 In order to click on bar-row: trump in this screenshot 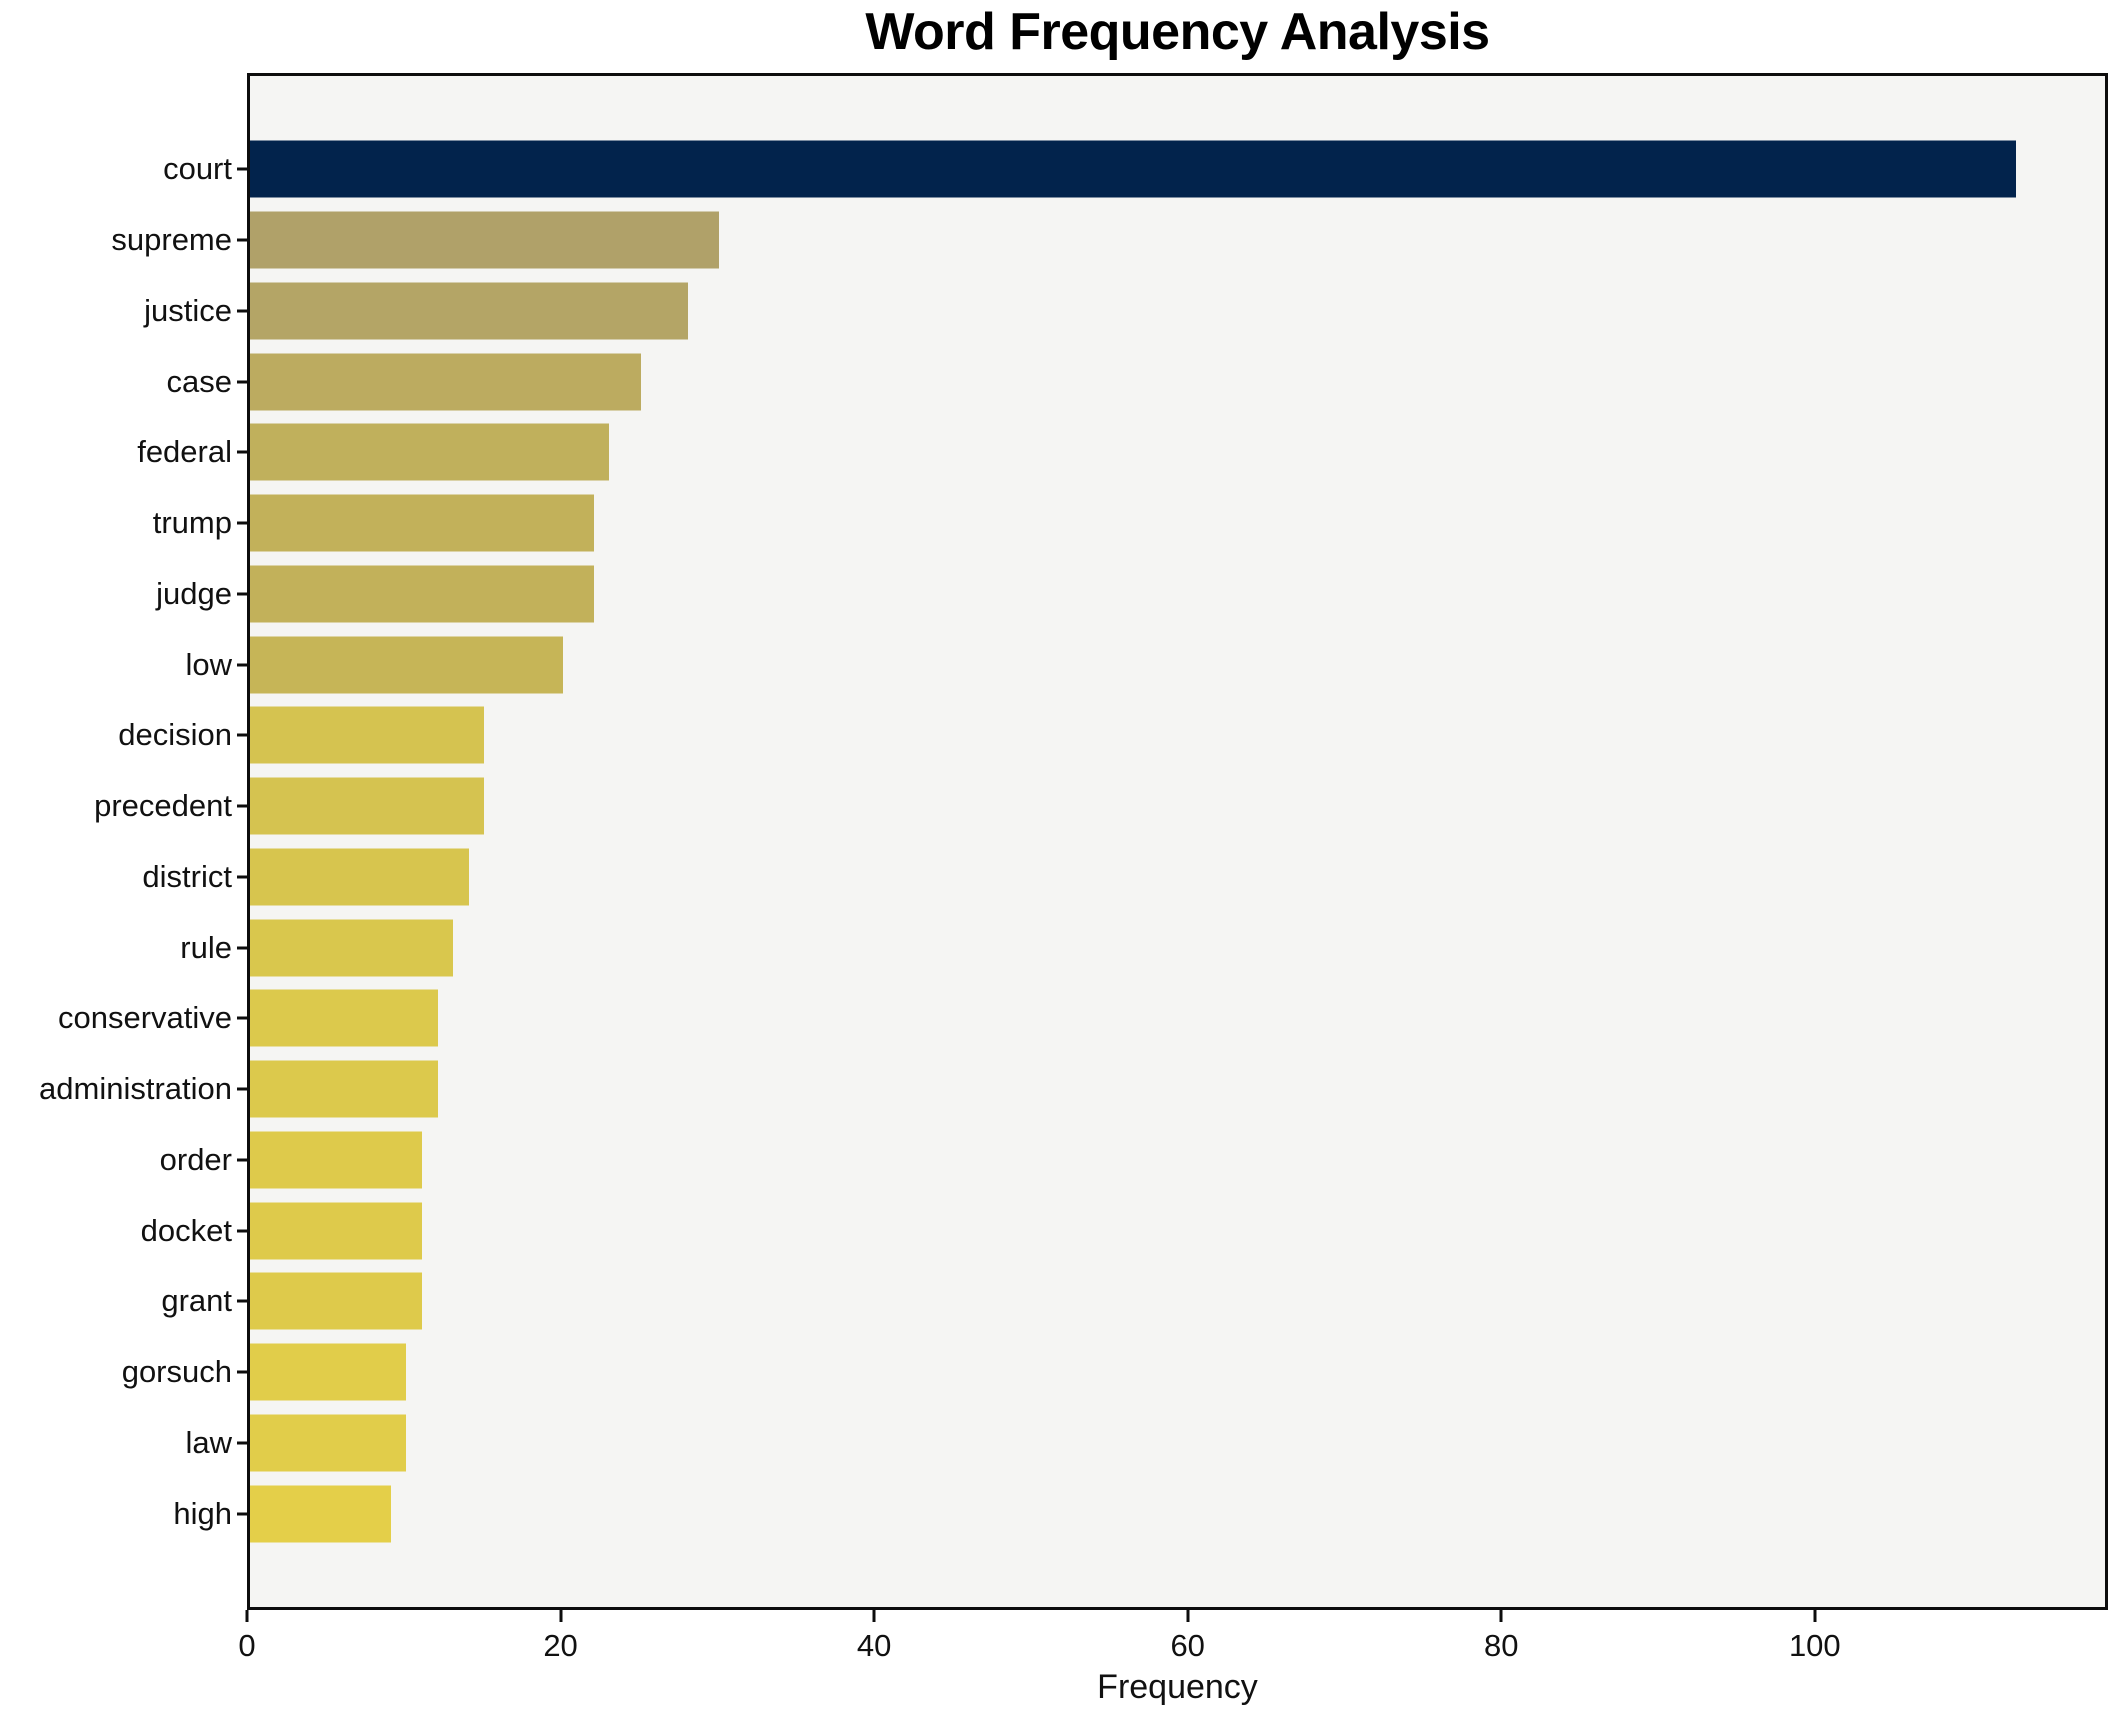, I will do `click(1129, 523)`.